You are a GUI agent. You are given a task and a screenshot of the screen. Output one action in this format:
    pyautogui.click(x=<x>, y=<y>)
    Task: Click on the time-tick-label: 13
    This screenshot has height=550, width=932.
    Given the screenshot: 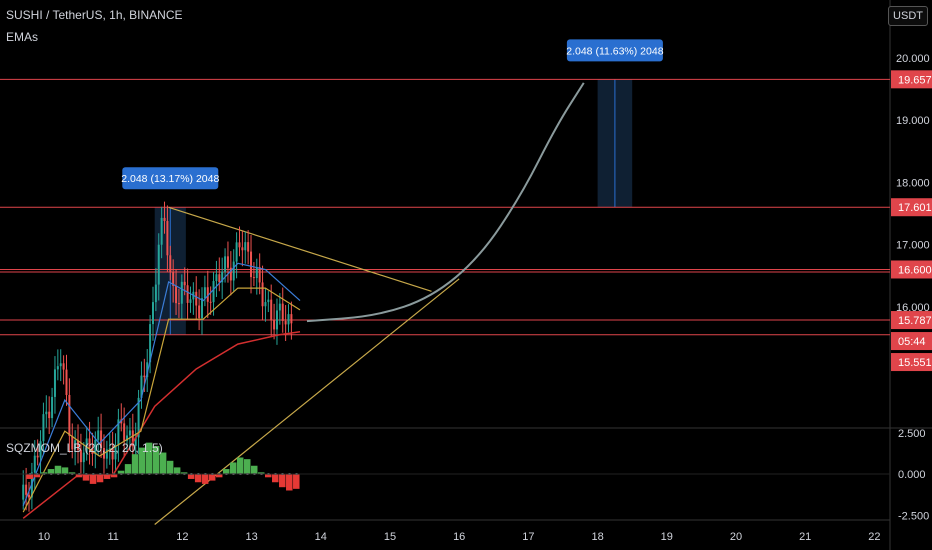 What is the action you would take?
    pyautogui.click(x=251, y=537)
    